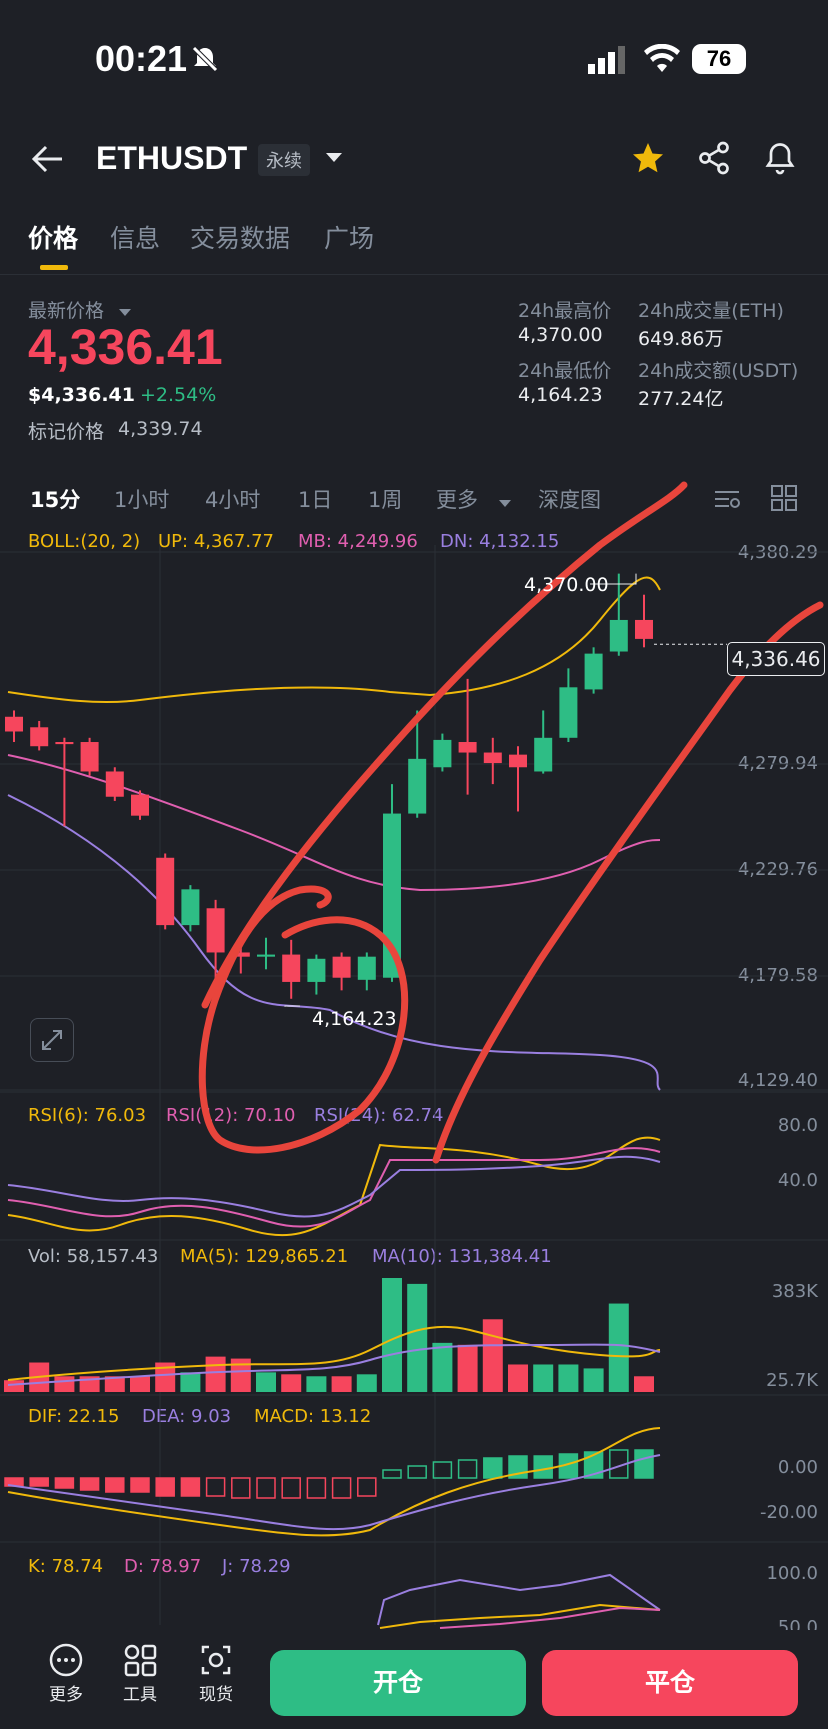 Image resolution: width=828 pixels, height=1729 pixels. I want to click on interval-1d: 1日, so click(315, 500).